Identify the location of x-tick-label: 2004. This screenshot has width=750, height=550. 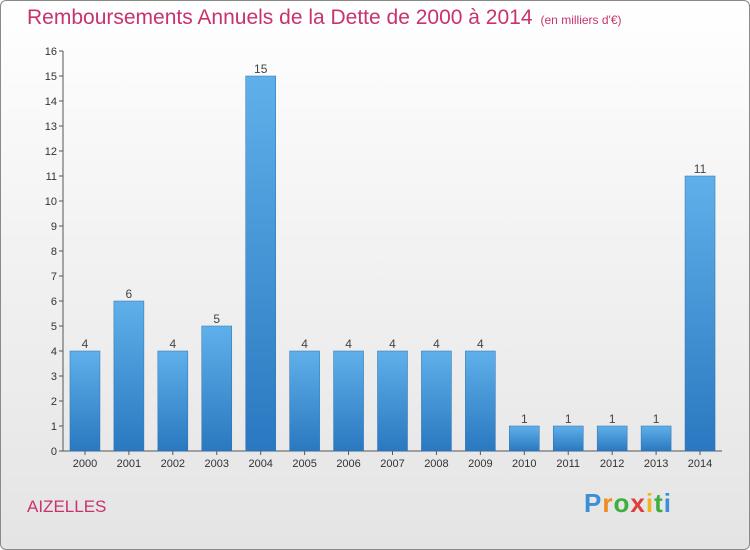
(260, 464).